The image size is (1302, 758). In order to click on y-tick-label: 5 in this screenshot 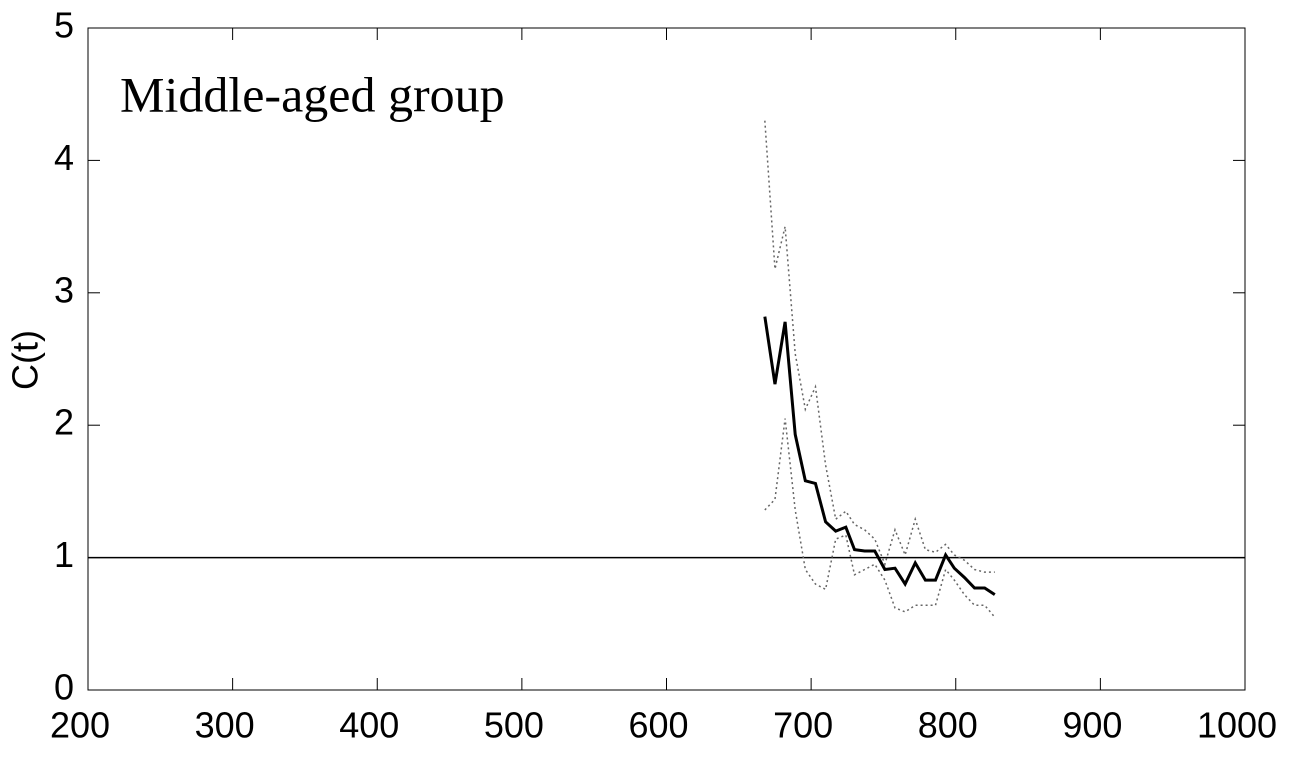, I will do `click(64, 25)`.